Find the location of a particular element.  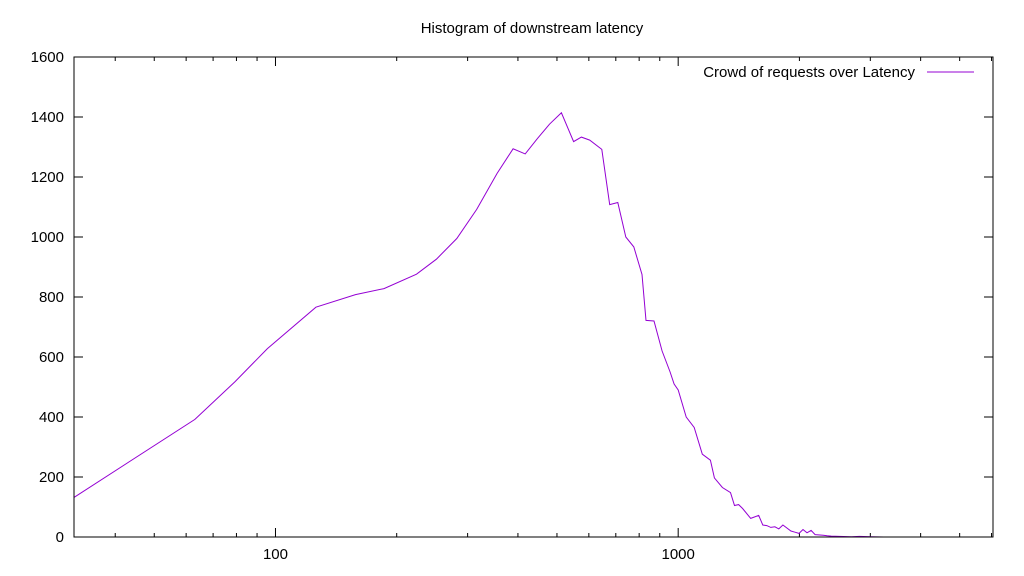

legend: Crowd of requests over Latency is located at coordinates (838, 72).